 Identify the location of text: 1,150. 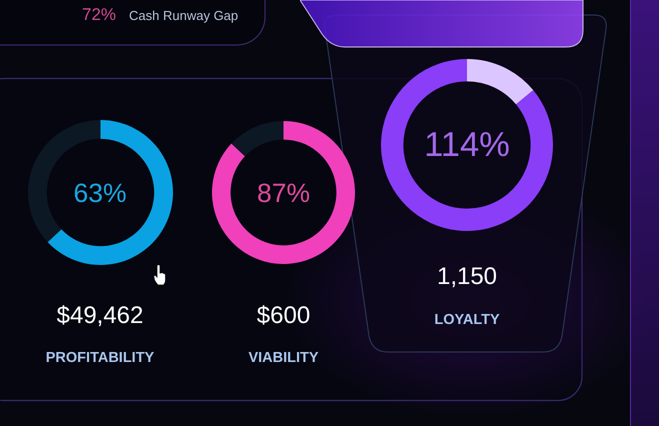
(467, 276).